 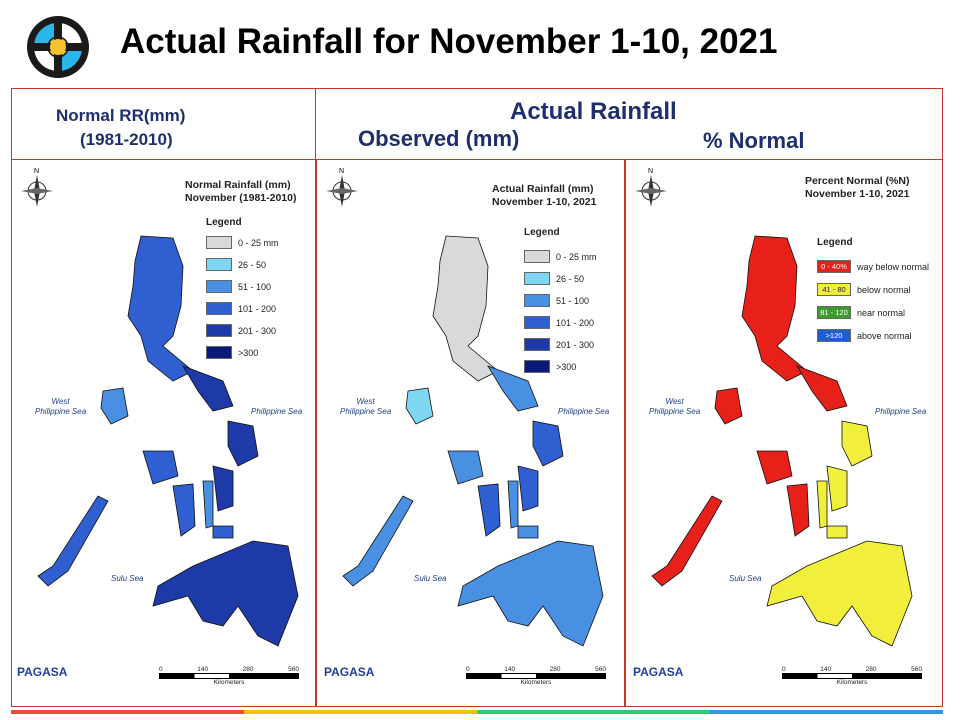 What do you see at coordinates (864, 335) in the screenshot?
I see `legend-item: >120 above normal` at bounding box center [864, 335].